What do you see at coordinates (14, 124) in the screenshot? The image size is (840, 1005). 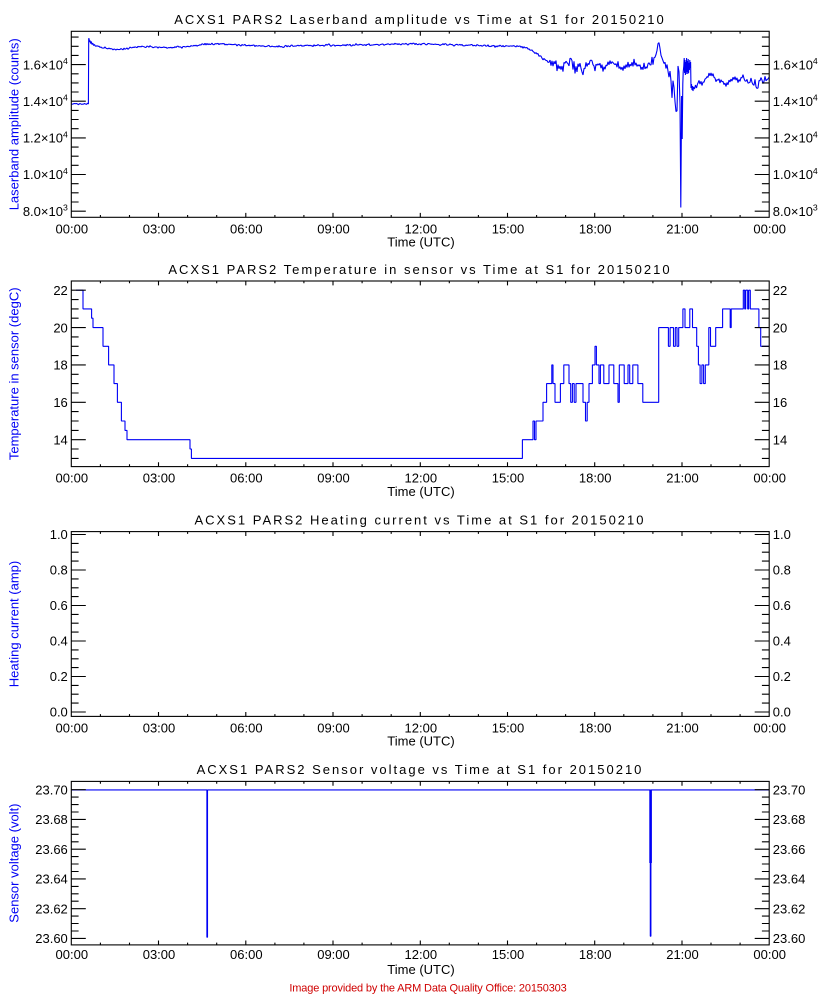 I see `svg-text: Laserband amplitude (counts)` at bounding box center [14, 124].